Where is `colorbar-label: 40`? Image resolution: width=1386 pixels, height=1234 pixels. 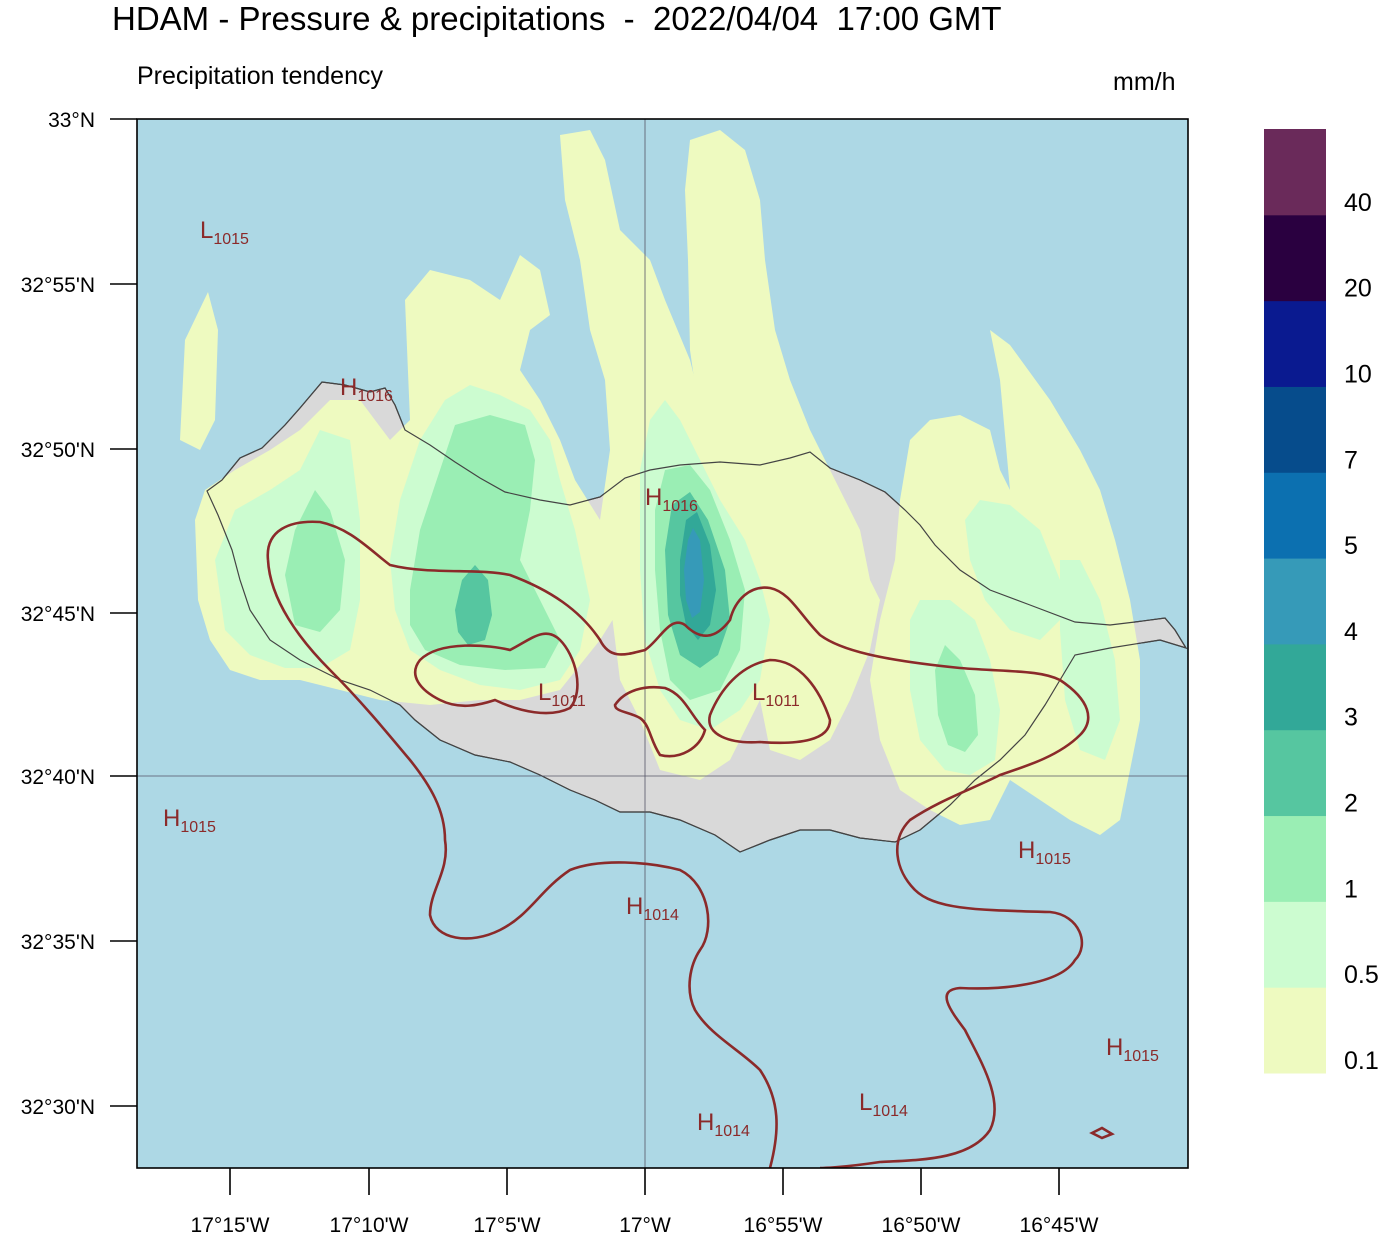 colorbar-label: 40 is located at coordinates (1358, 203).